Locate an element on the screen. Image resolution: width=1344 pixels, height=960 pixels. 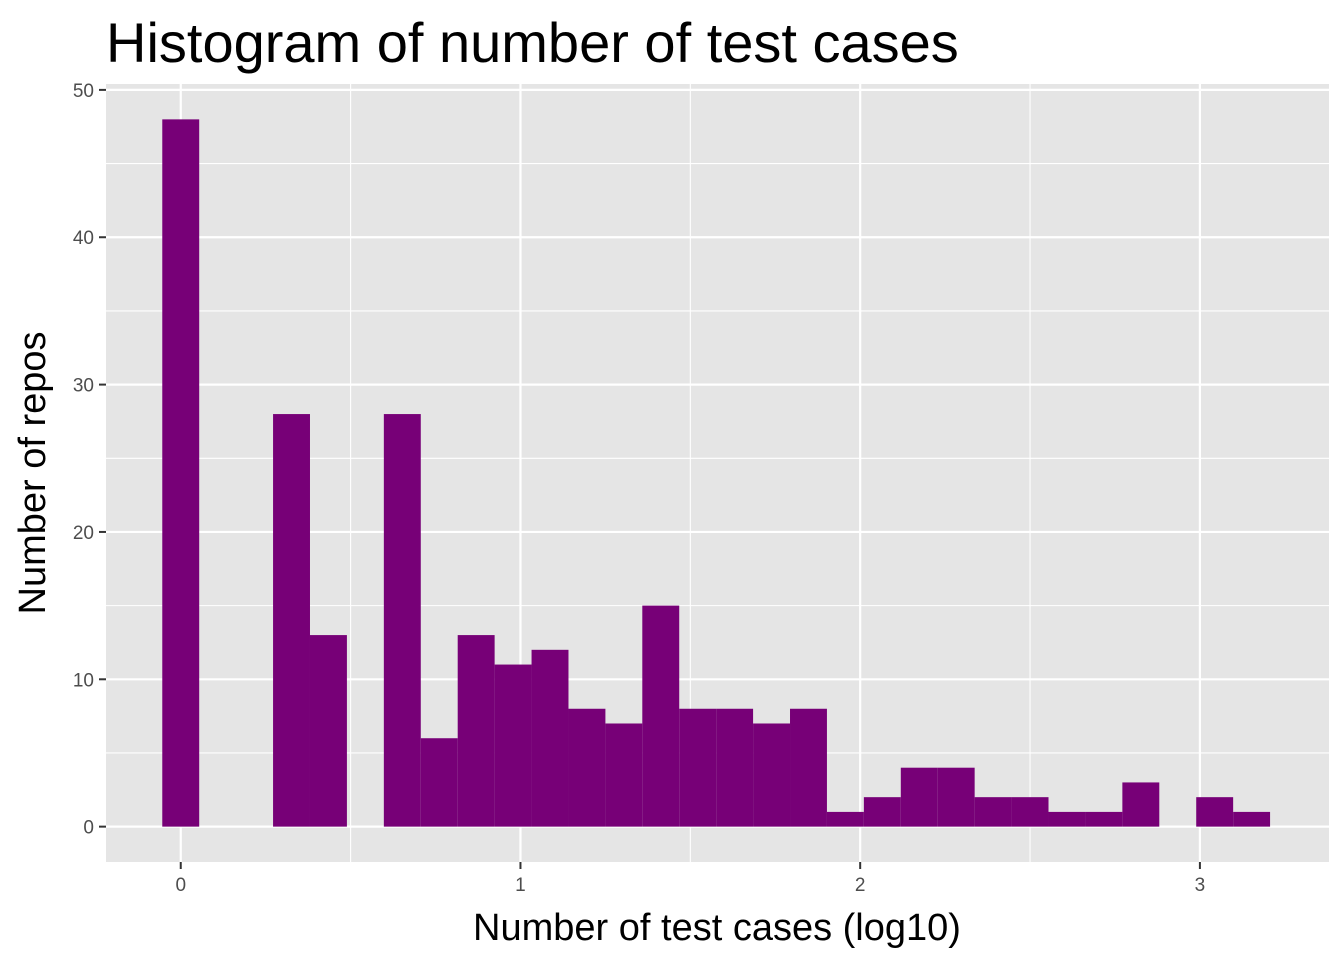
y-axis: 0 10 20 30 40 50 is located at coordinates (89, 460).